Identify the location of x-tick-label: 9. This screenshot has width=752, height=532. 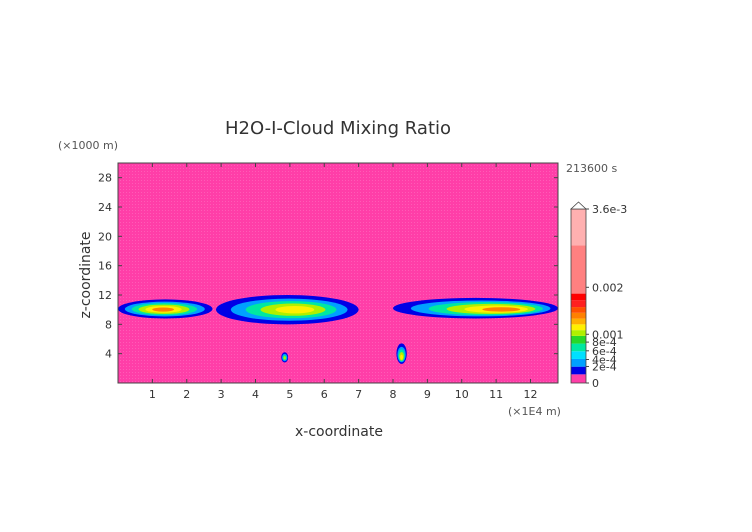
(427, 394).